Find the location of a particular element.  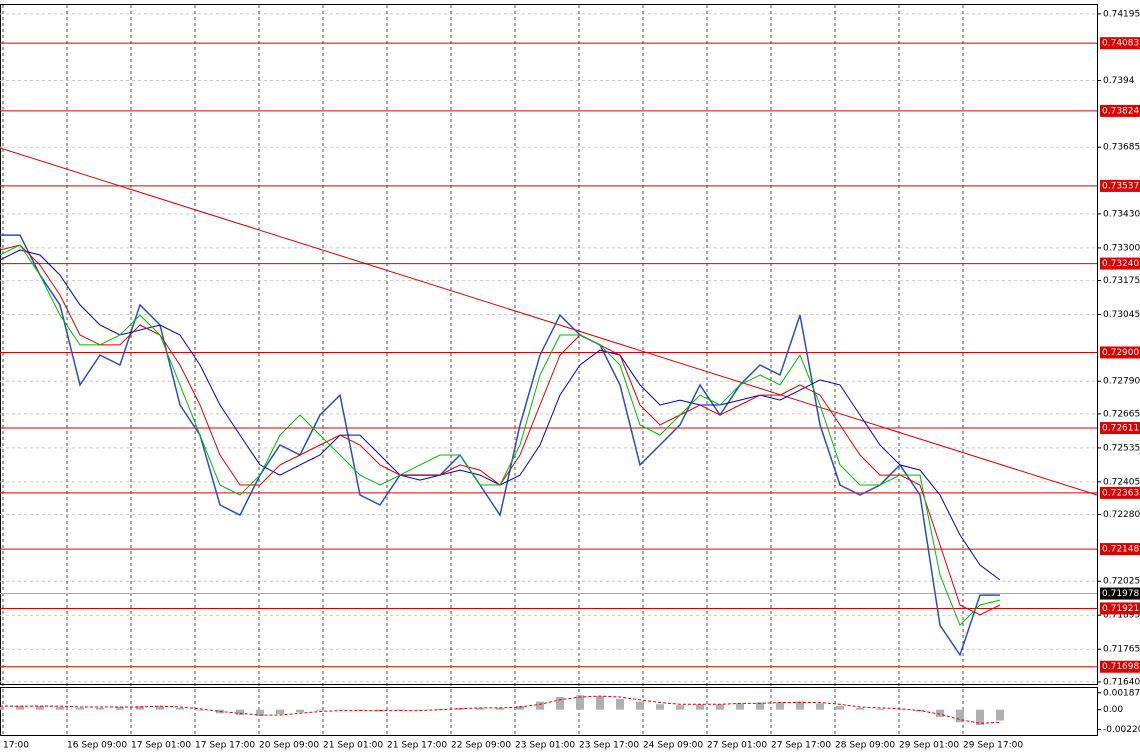

level-label: 0.73240 is located at coordinates (1120, 264).